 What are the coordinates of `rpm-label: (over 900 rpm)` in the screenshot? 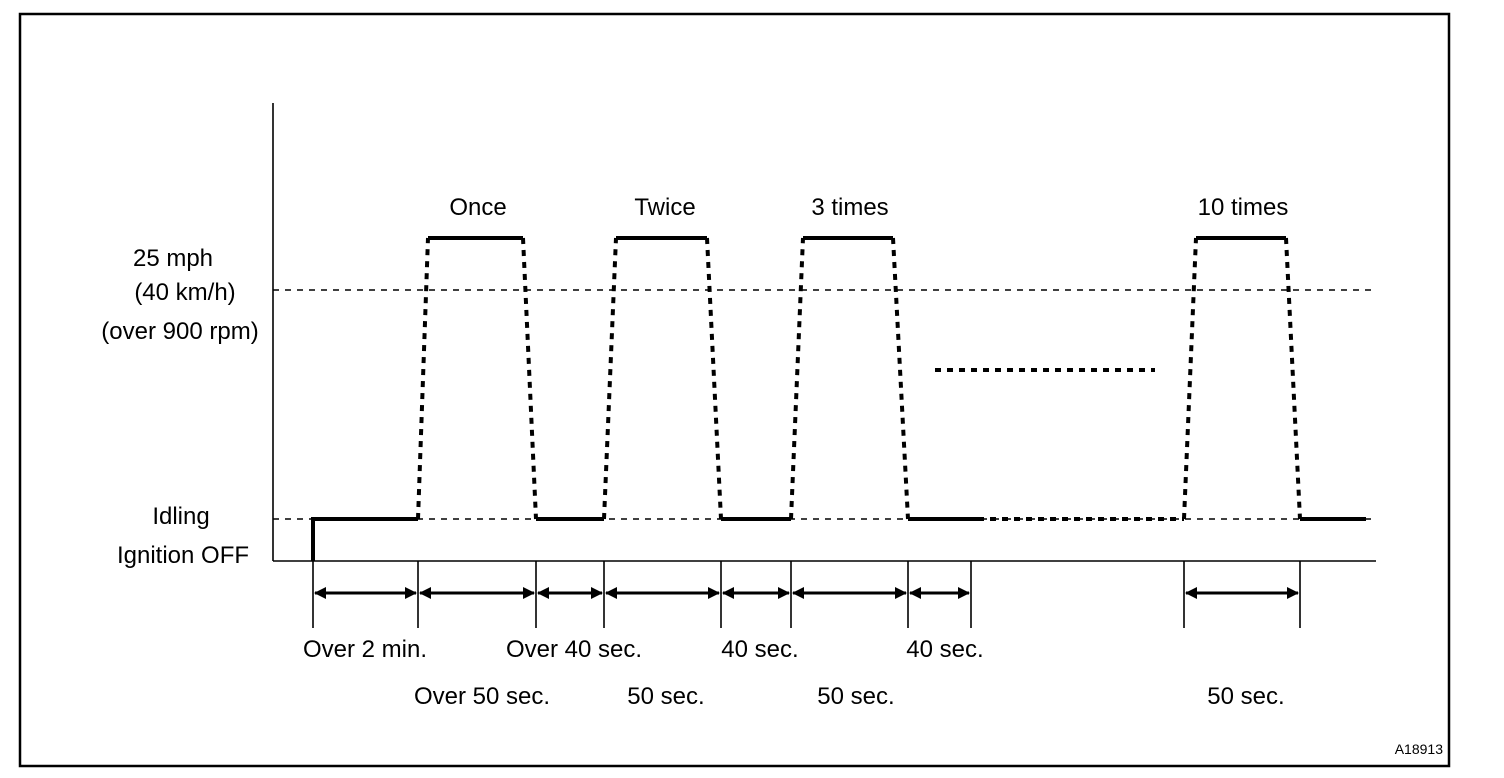 It's located at (179, 331).